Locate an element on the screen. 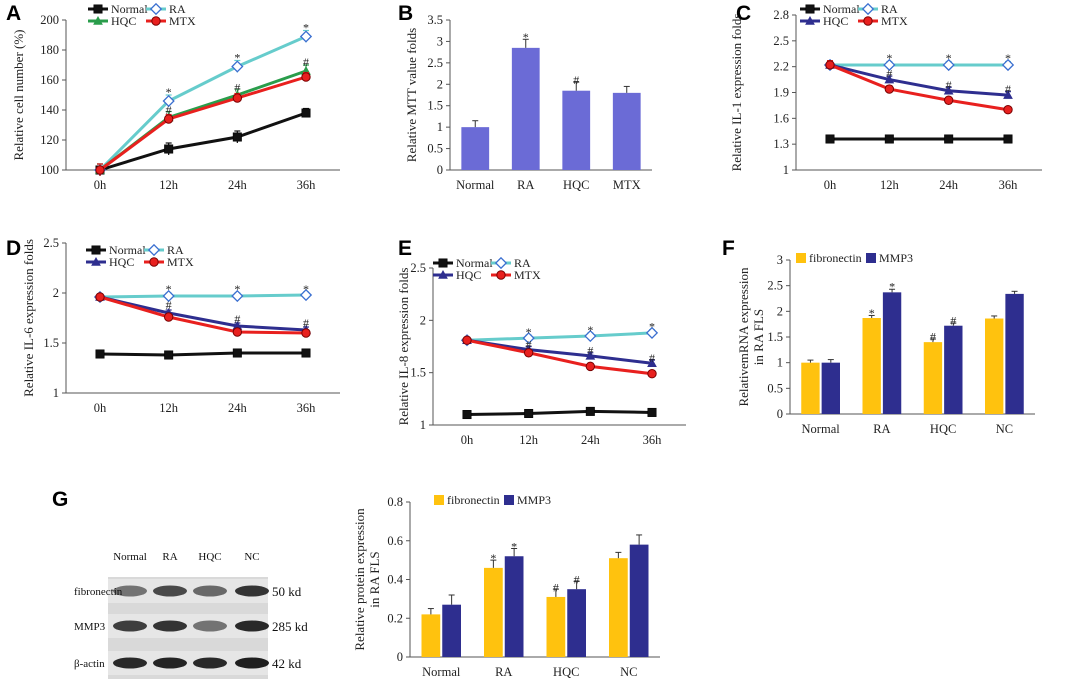 This screenshot has width=1065, height=686. series-fibronectin is located at coordinates (902, 364).